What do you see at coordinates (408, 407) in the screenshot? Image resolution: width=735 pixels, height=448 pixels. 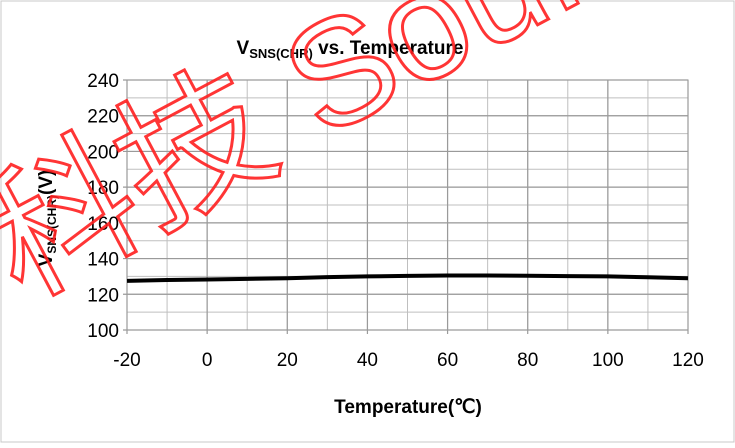 I see `x-axis-label: Temperature(℃)` at bounding box center [408, 407].